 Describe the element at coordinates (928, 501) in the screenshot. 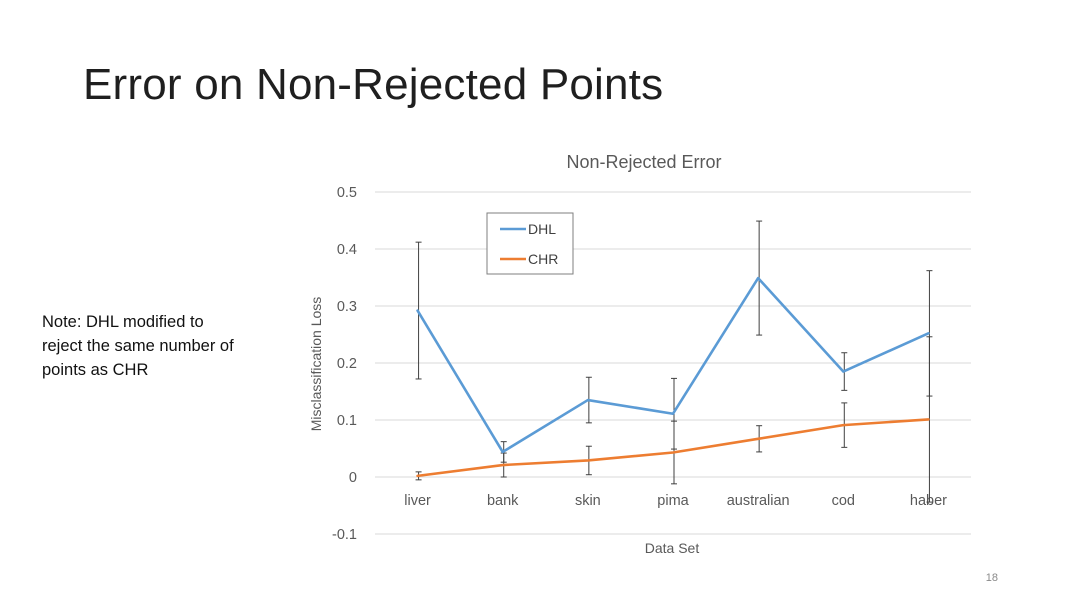

I see `x-tick-label: haber` at that location.